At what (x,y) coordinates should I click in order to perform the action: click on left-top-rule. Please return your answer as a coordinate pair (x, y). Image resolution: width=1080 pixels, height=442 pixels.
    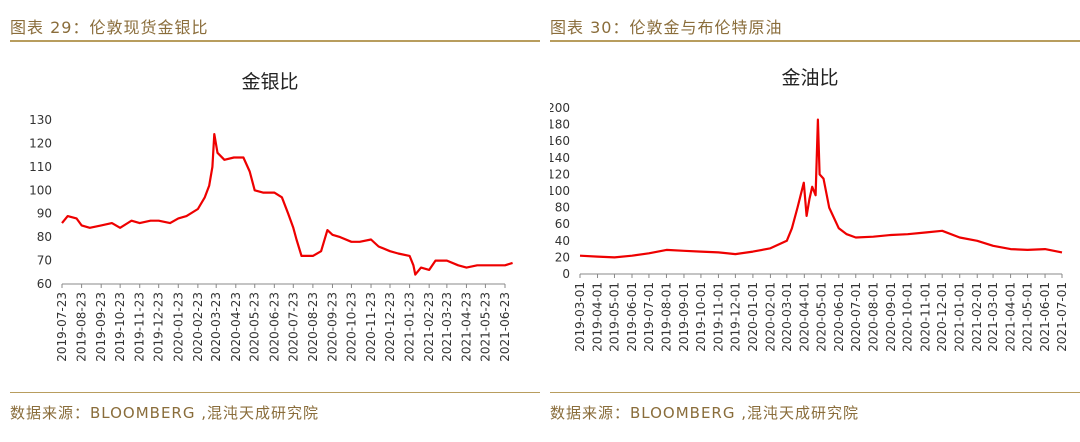
    Looking at the image, I should click on (275, 41).